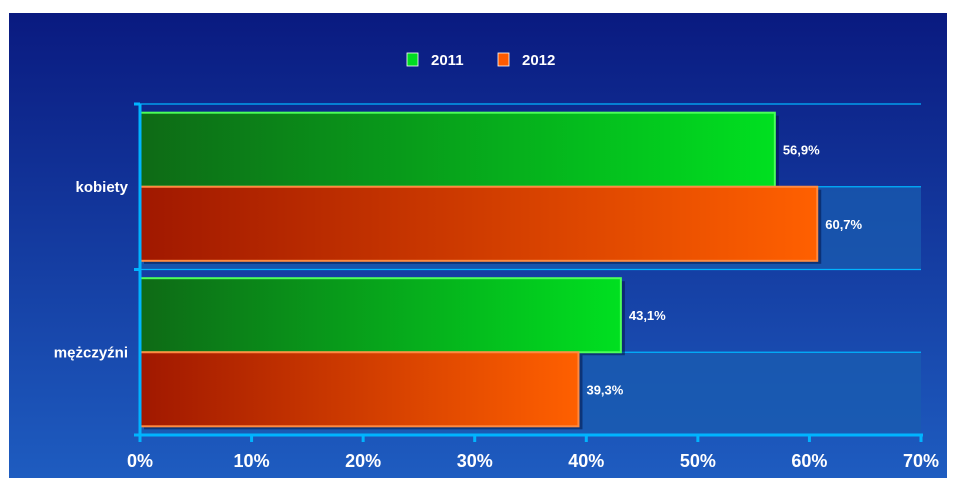 The height and width of the screenshot is (485, 956). I want to click on legend-swatch-2012, so click(503, 59).